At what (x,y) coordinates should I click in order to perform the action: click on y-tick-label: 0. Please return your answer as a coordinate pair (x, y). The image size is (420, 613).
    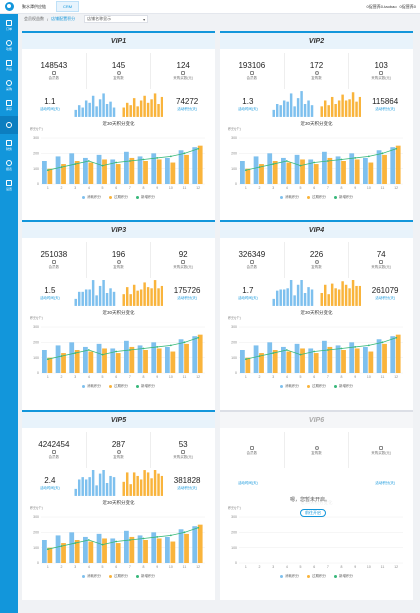
    Looking at the image, I should click on (38, 563).